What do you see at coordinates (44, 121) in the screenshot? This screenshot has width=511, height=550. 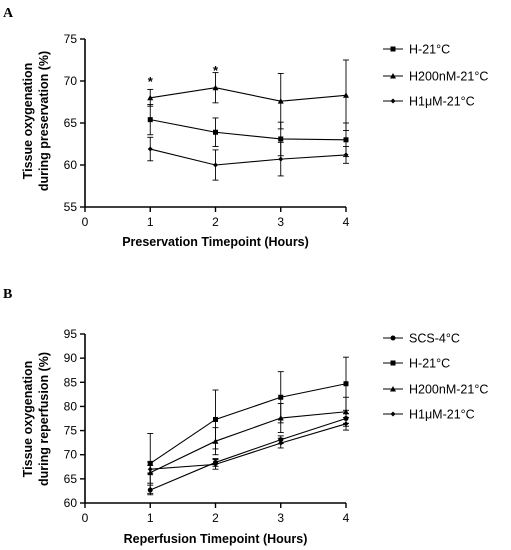 I see `y-axis-title-line: during preservation (%)` at bounding box center [44, 121].